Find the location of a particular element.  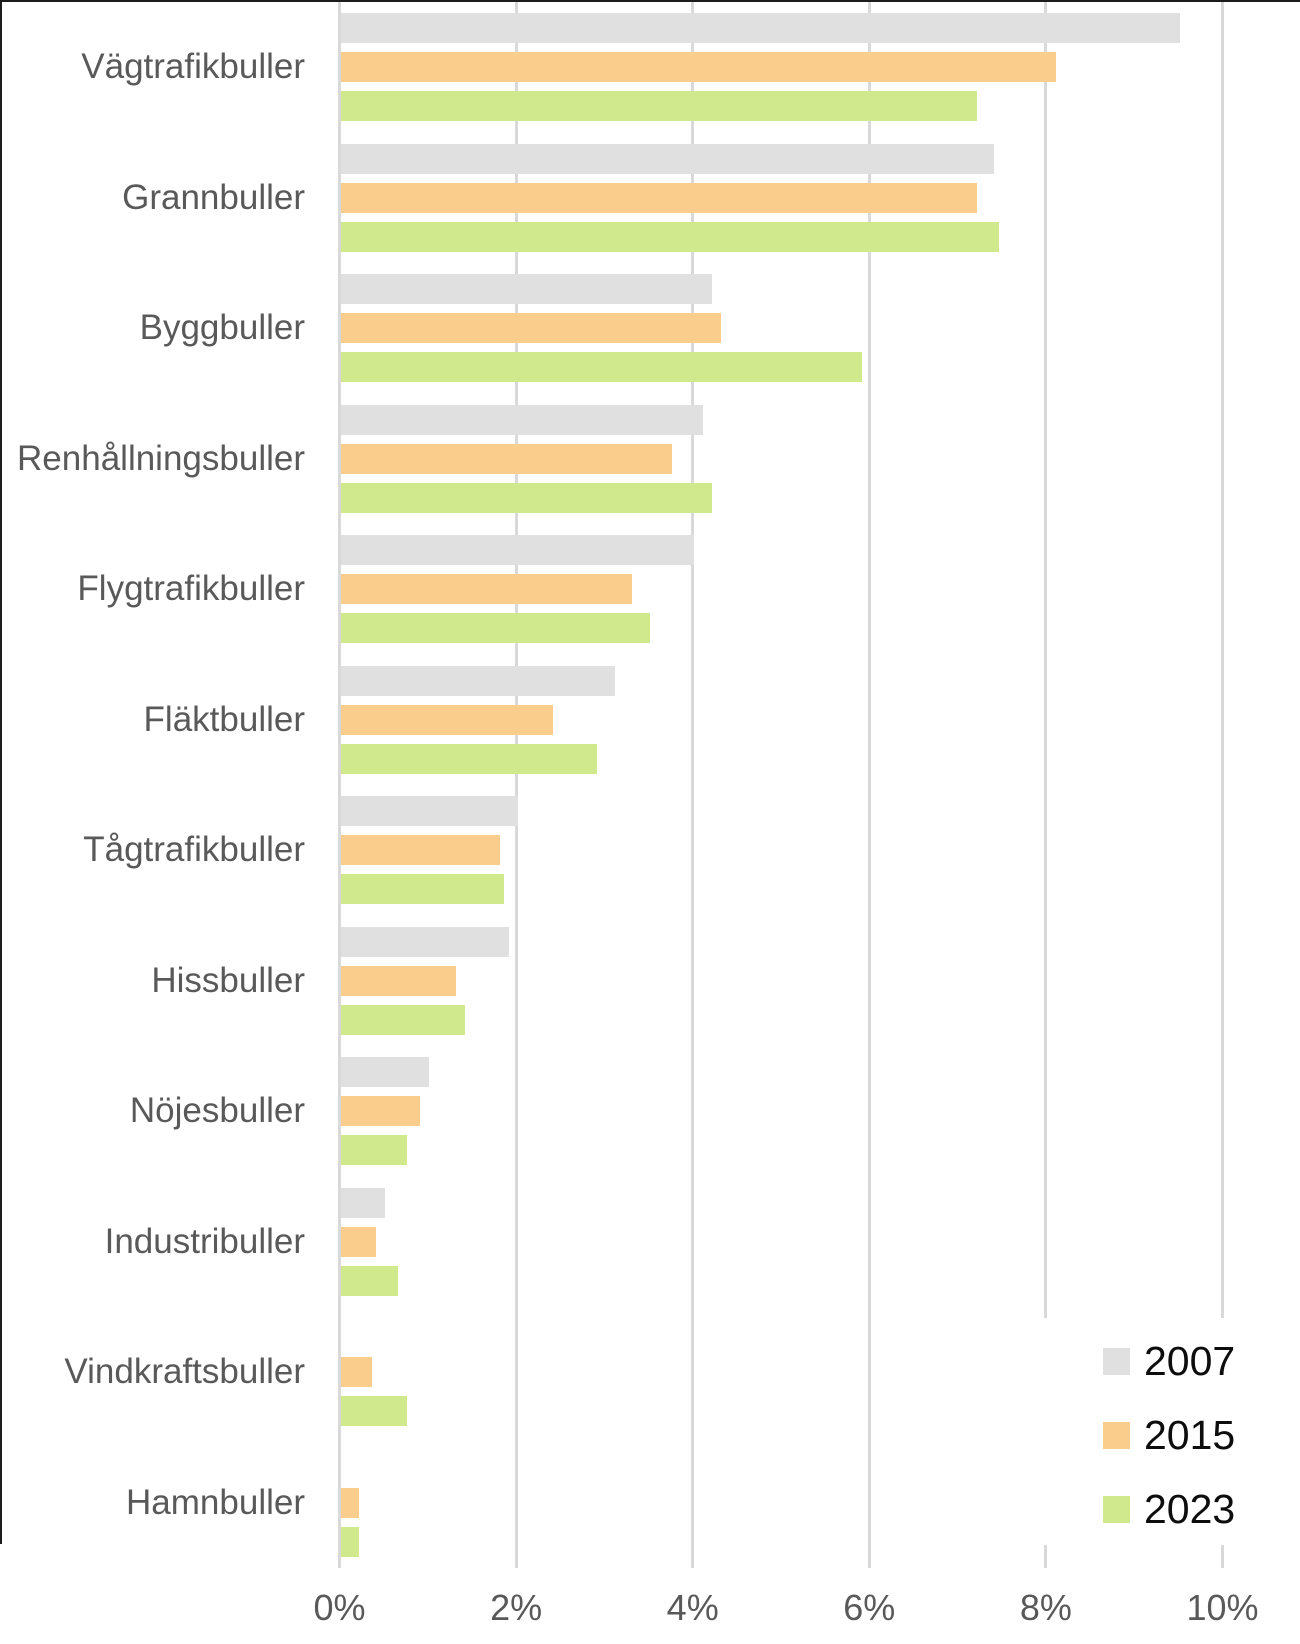

bar-2007-renhållningsbuller is located at coordinates (522, 420).